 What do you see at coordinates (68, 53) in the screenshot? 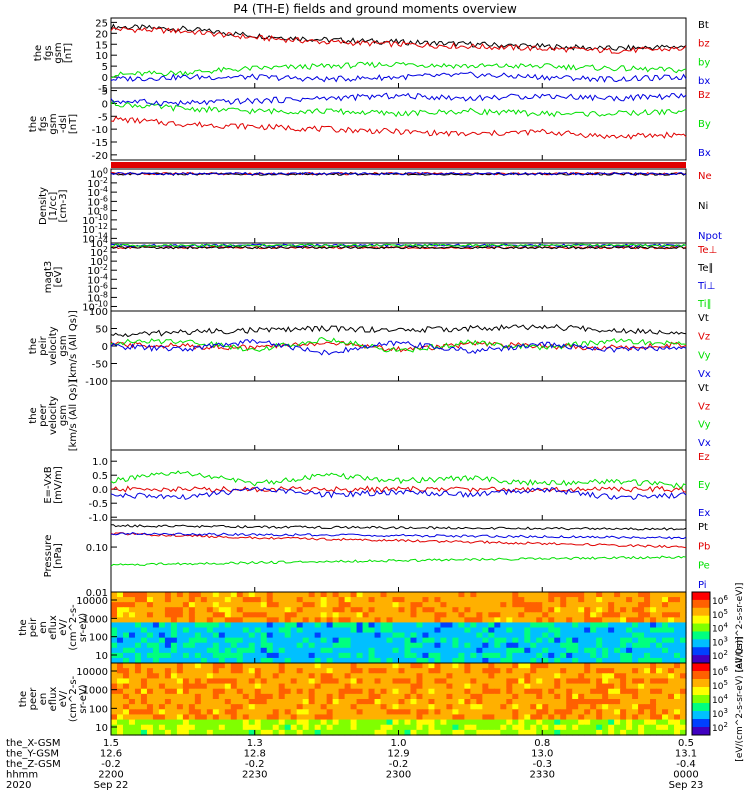
I see `y-axis-label: [nT]` at bounding box center [68, 53].